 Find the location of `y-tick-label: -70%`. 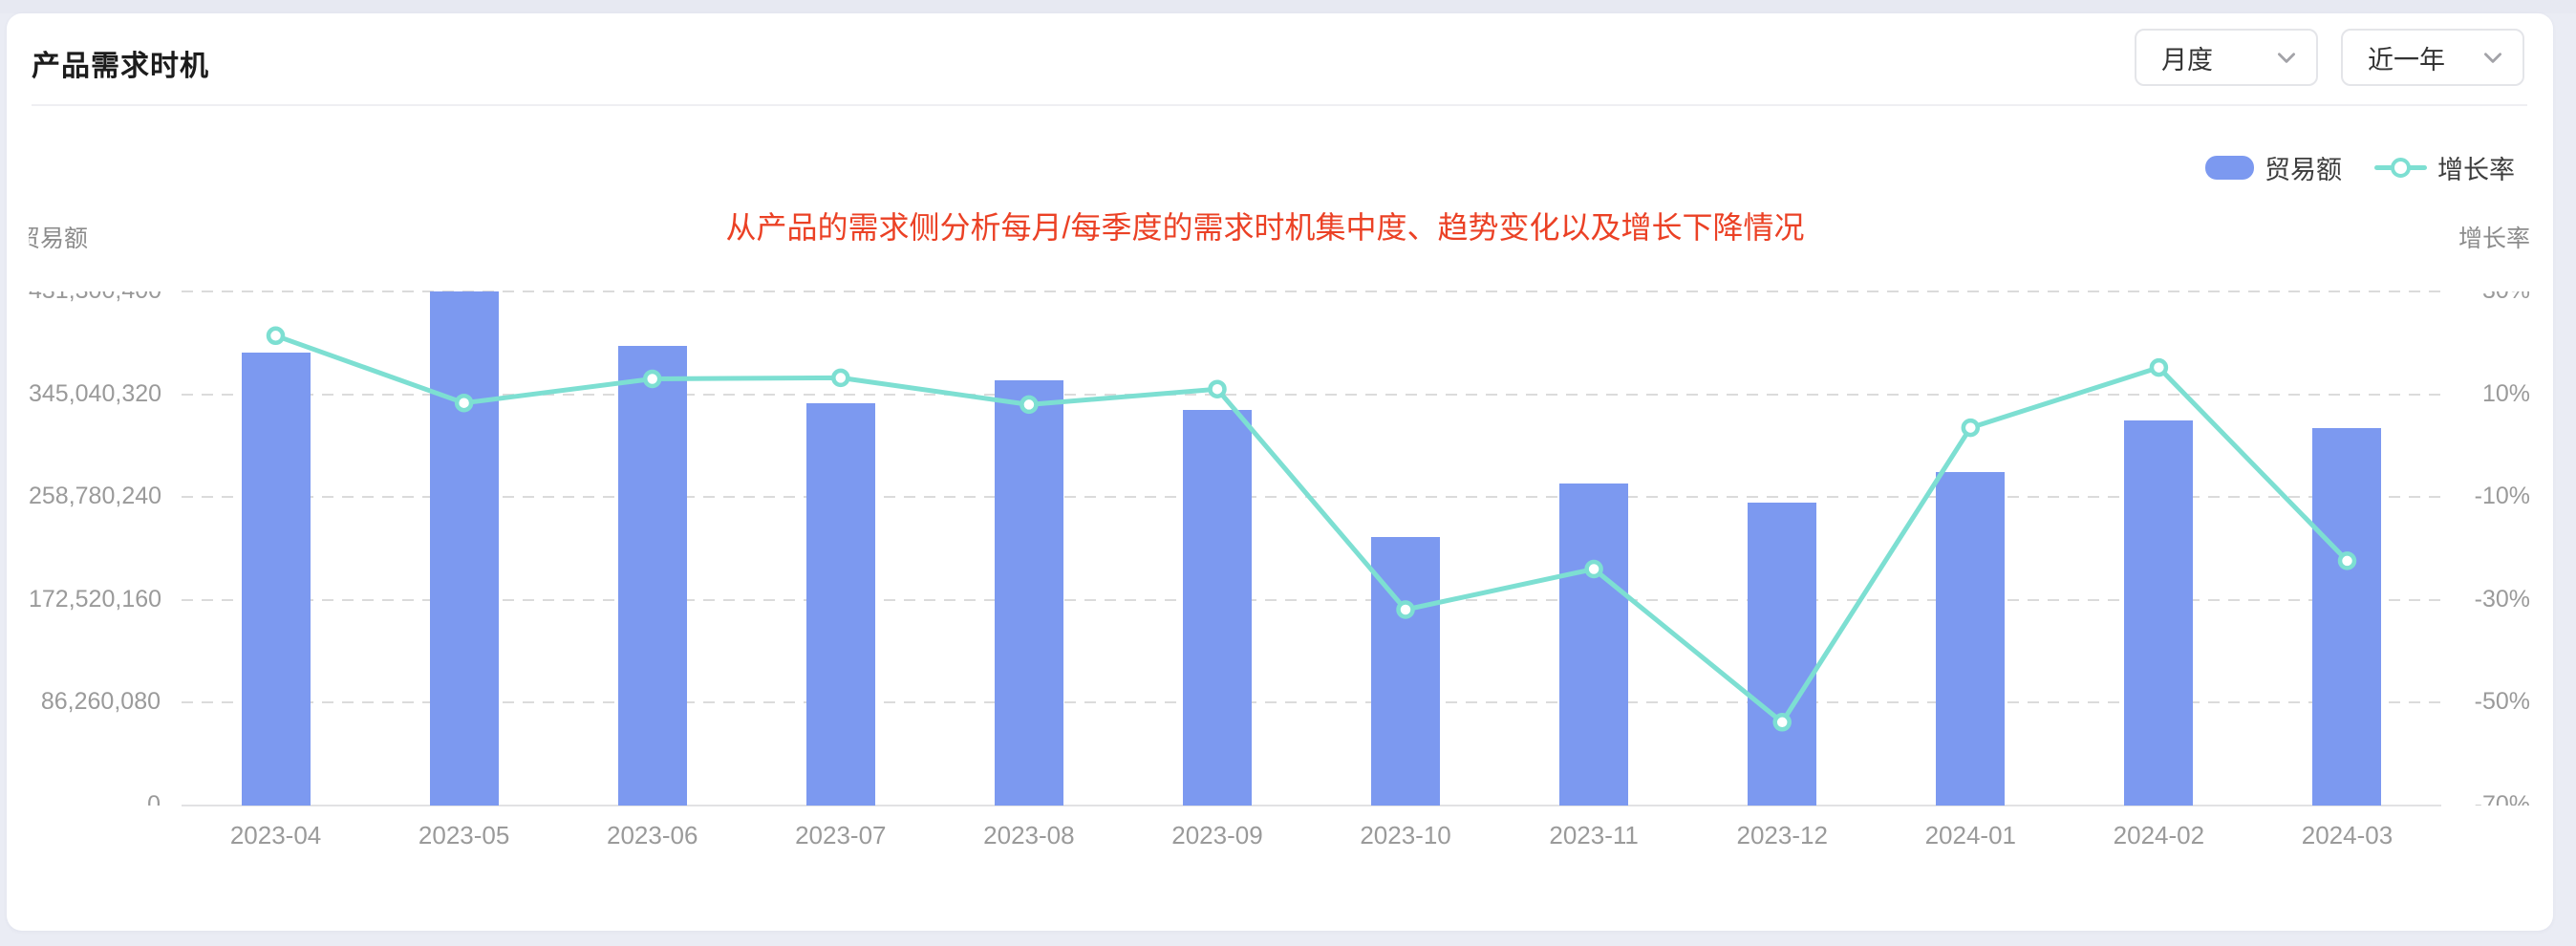

y-tick-label: -70% is located at coordinates (2502, 799).